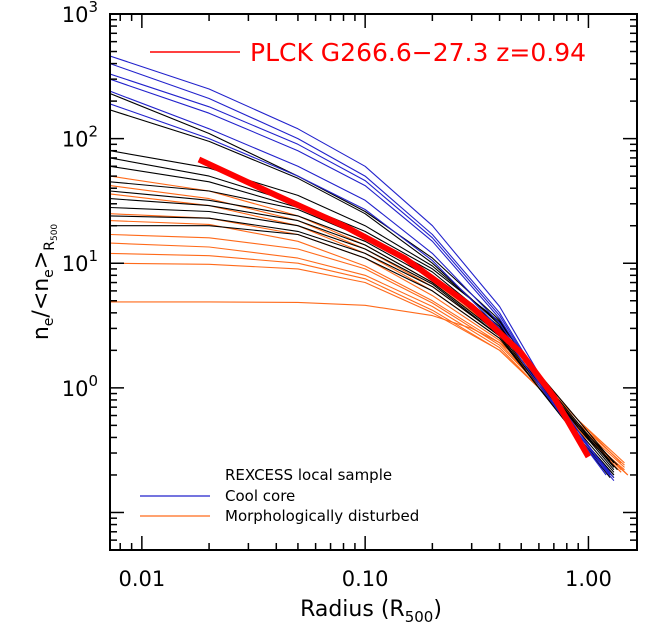  I want to click on y-tick-label: 10¹, so click(80, 261).